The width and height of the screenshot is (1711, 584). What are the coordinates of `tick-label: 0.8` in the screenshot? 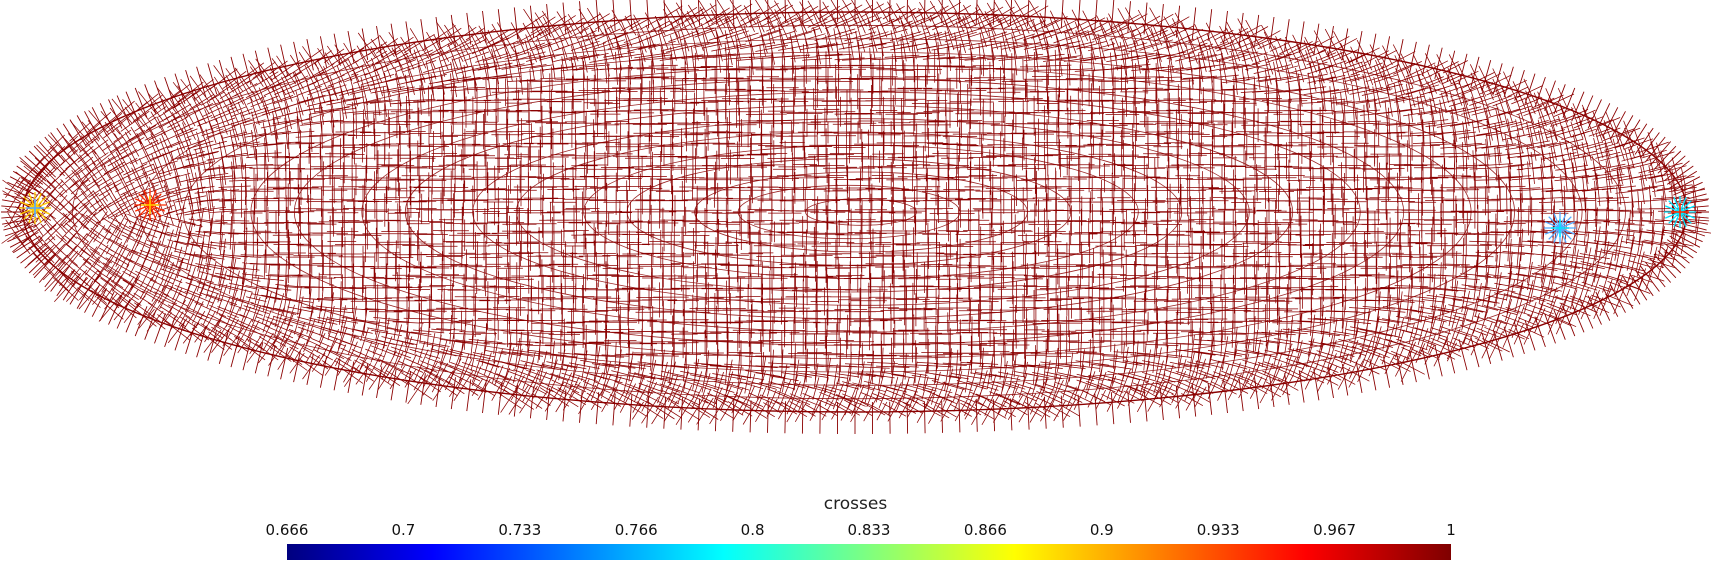 It's located at (752, 530).